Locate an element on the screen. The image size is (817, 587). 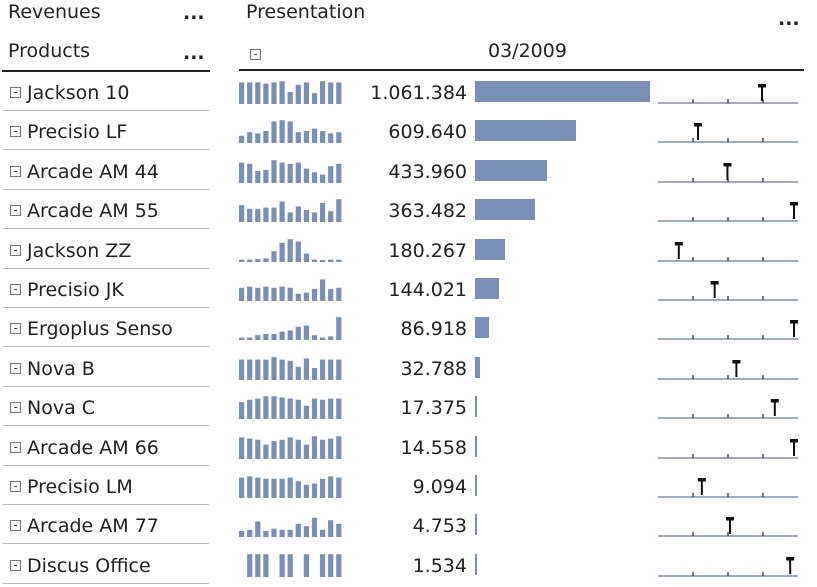
product-label: Nova B is located at coordinates (52, 369).